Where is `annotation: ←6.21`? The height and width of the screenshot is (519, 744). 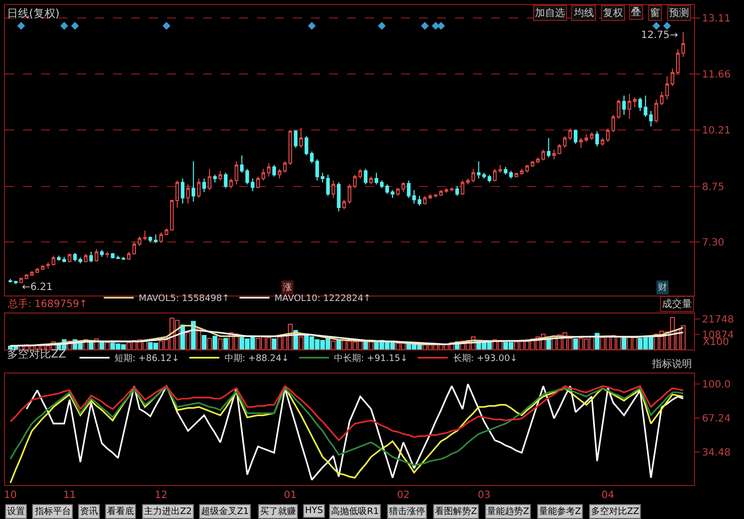 annotation: ←6.21 is located at coordinates (37, 287).